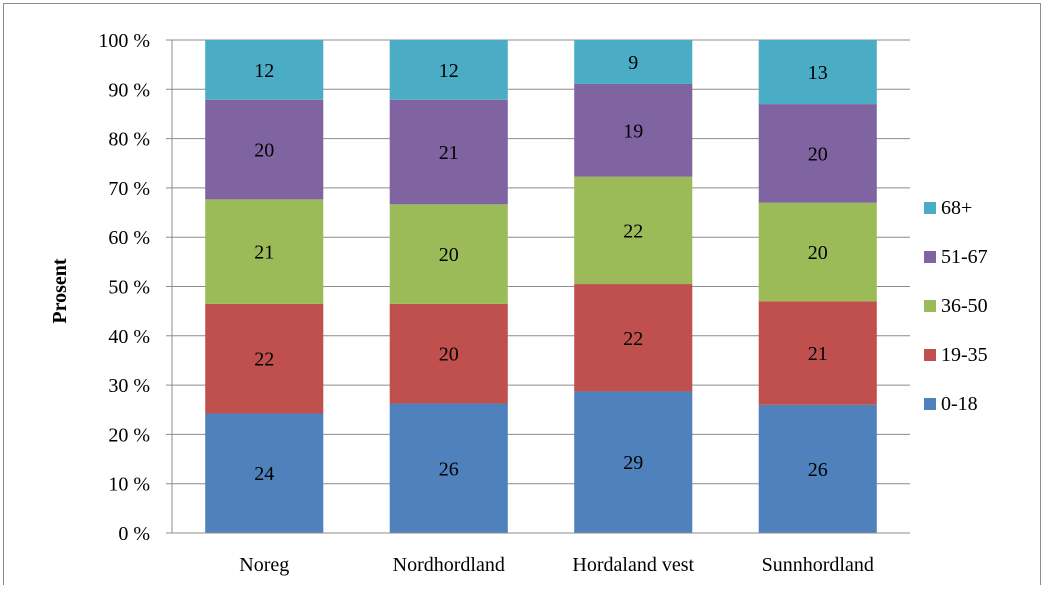  Describe the element at coordinates (964, 355) in the screenshot. I see `legend-label: 19-35` at that location.